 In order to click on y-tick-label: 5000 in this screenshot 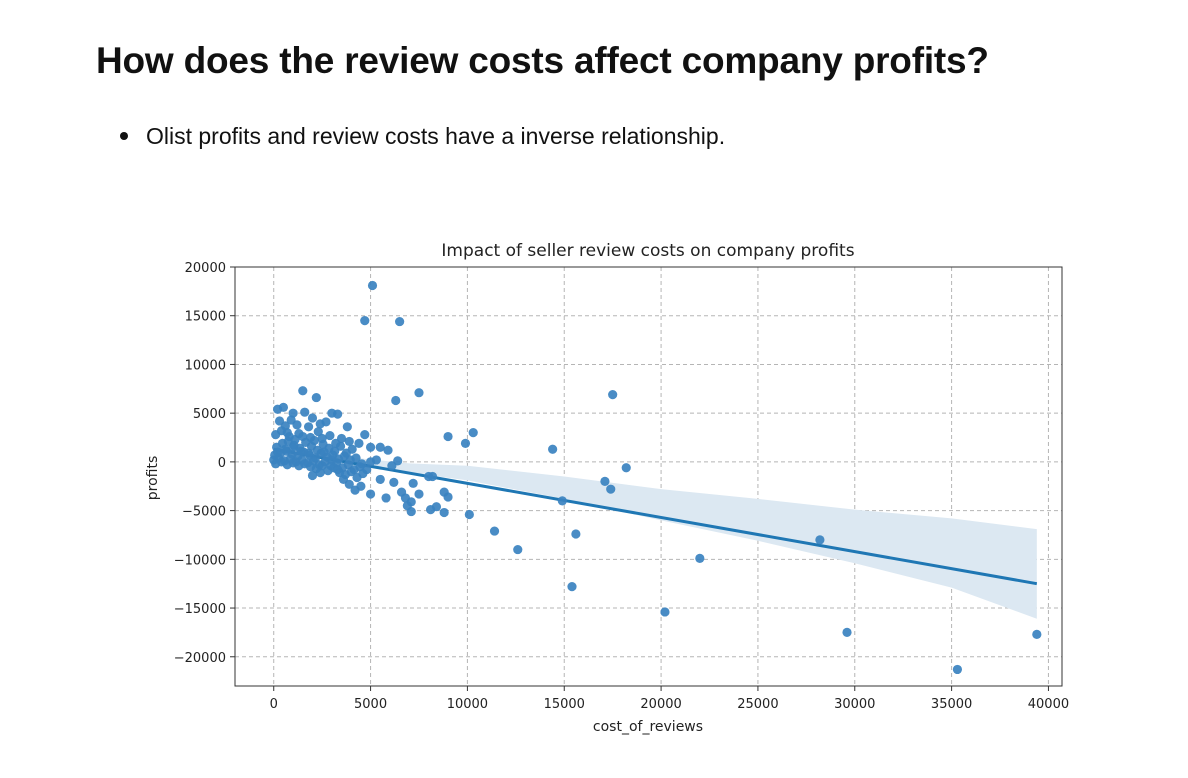, I will do `click(209, 414)`.